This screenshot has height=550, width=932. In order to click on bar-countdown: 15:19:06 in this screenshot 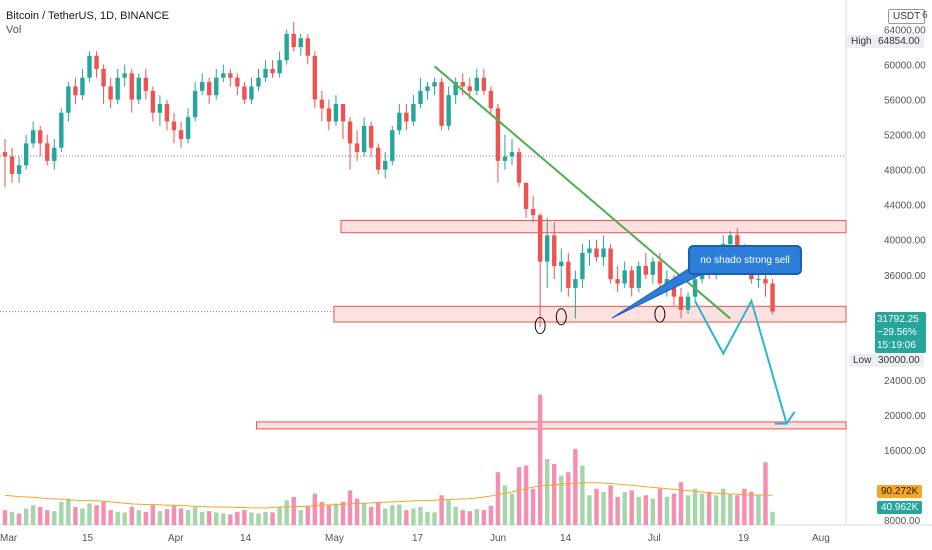, I will do `click(896, 345)`.